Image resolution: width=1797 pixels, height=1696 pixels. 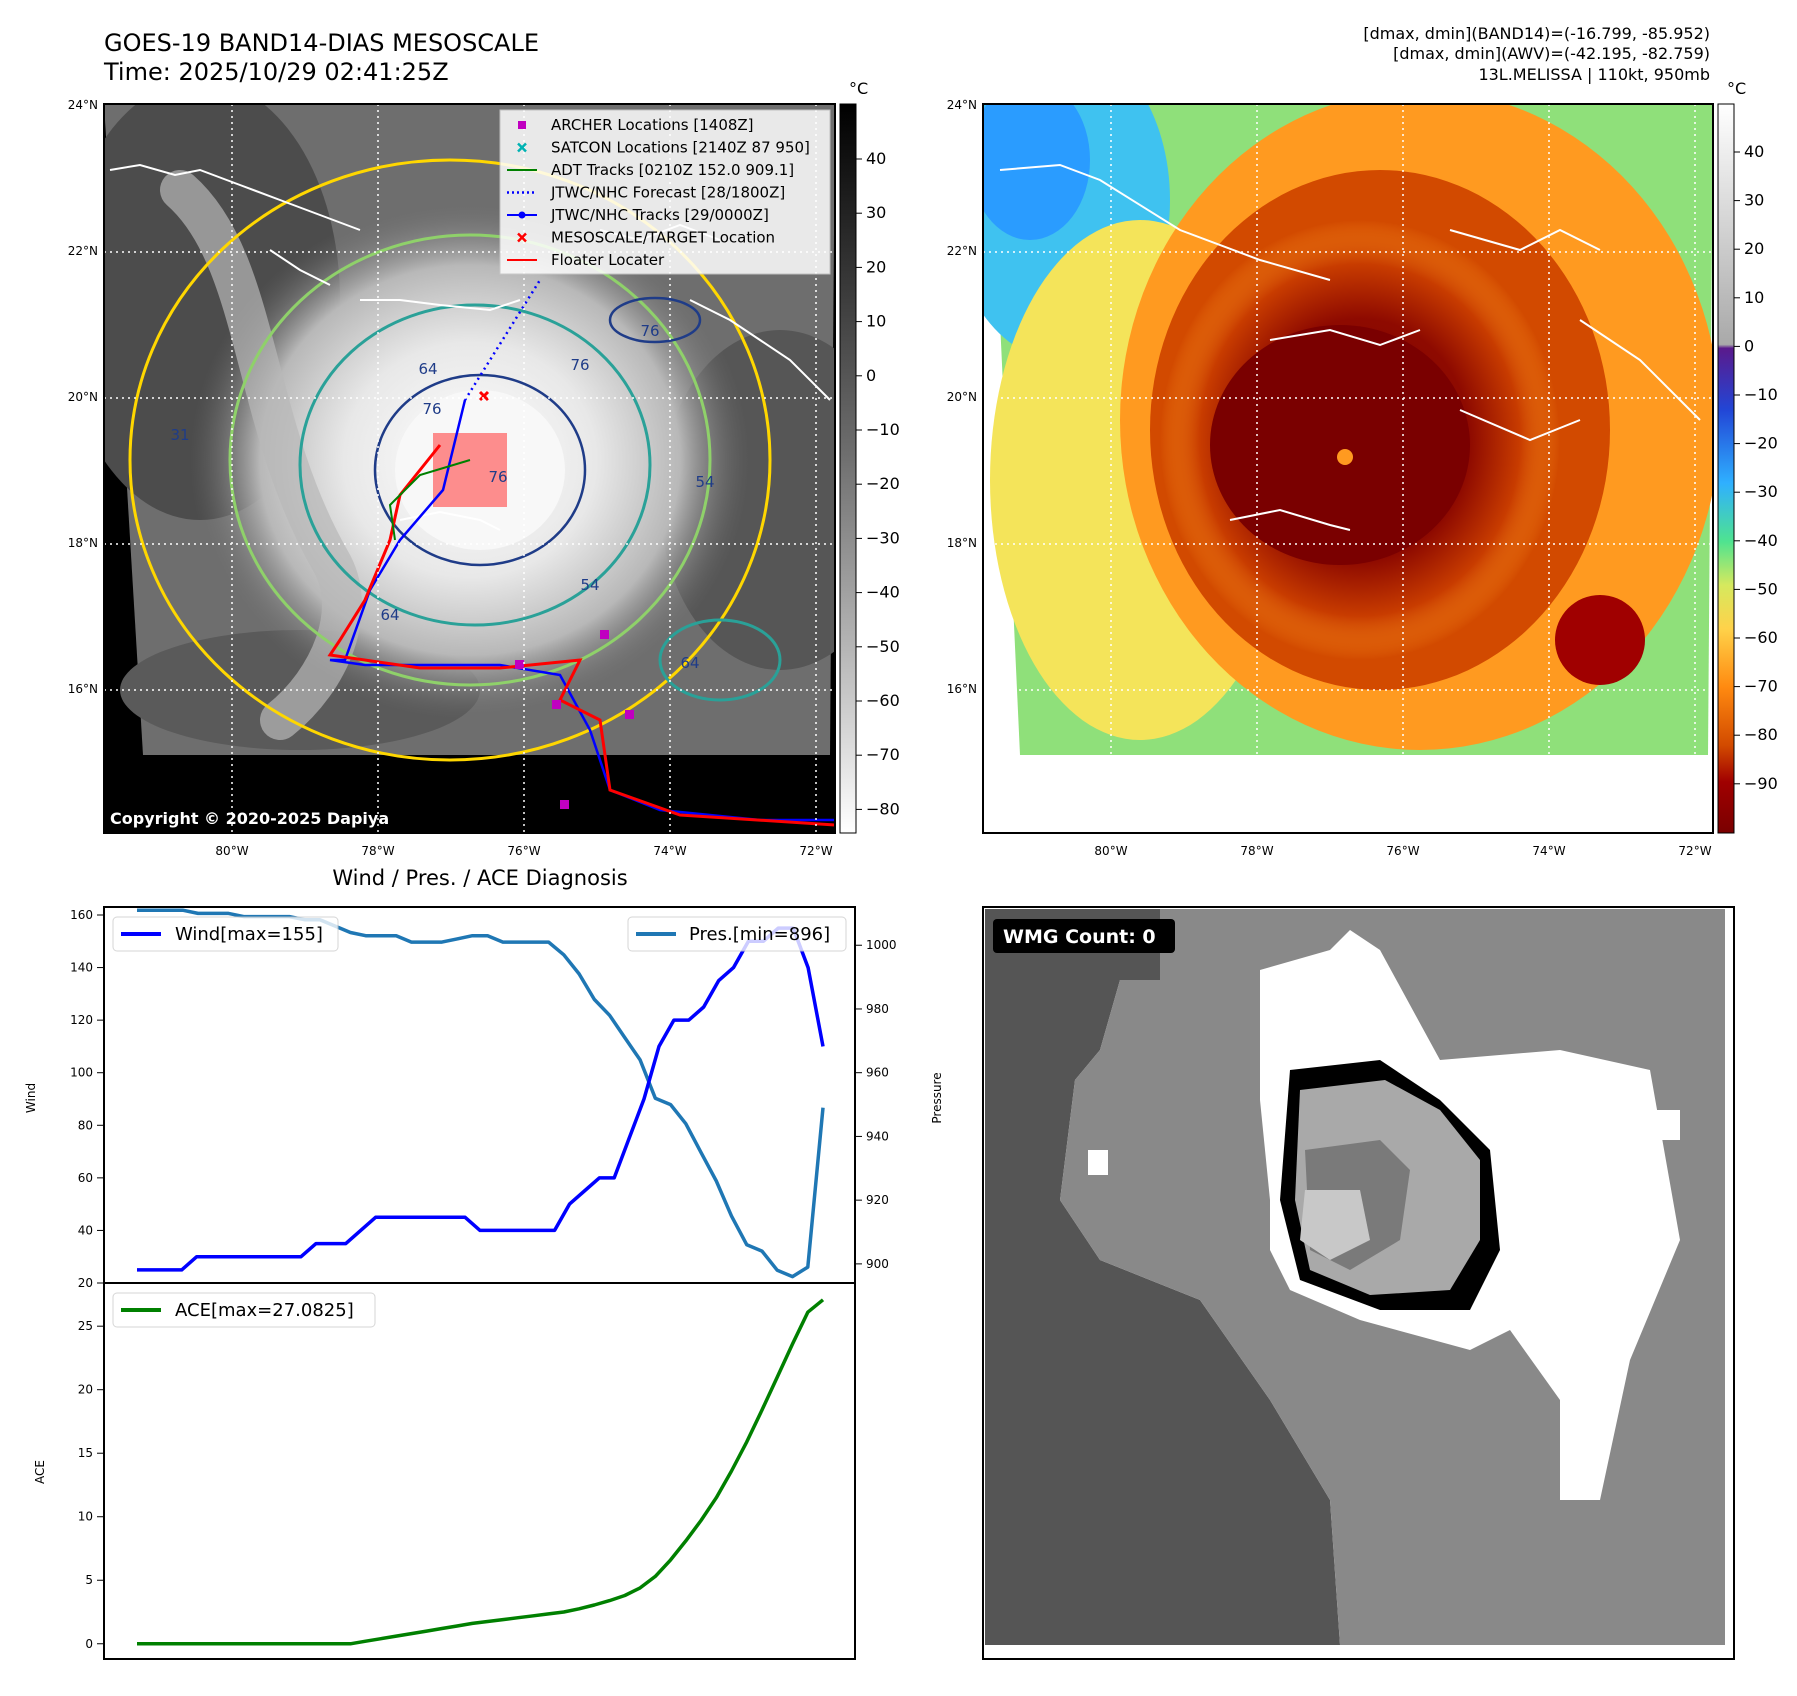 What do you see at coordinates (962, 397) in the screenshot?
I see `awv-lat-label: 20°N` at bounding box center [962, 397].